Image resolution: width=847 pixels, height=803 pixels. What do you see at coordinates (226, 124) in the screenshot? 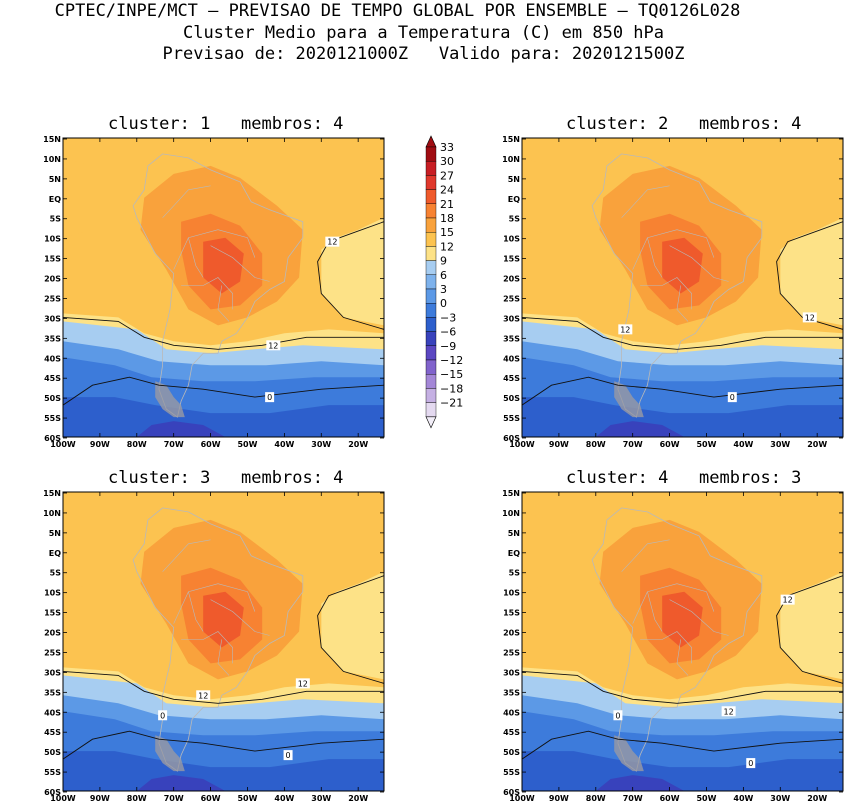
I see `panel-1-title: cluster: 1 membros: 4` at bounding box center [226, 124].